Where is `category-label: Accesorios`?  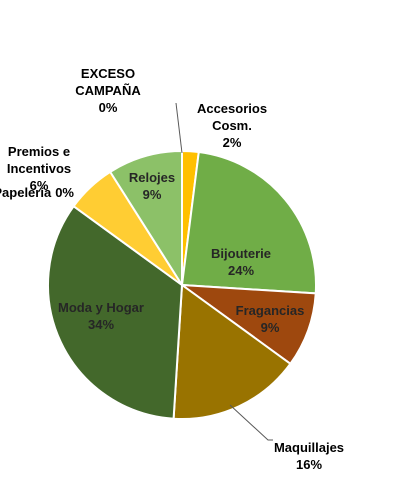
category-label: Accesorios is located at coordinates (232, 108).